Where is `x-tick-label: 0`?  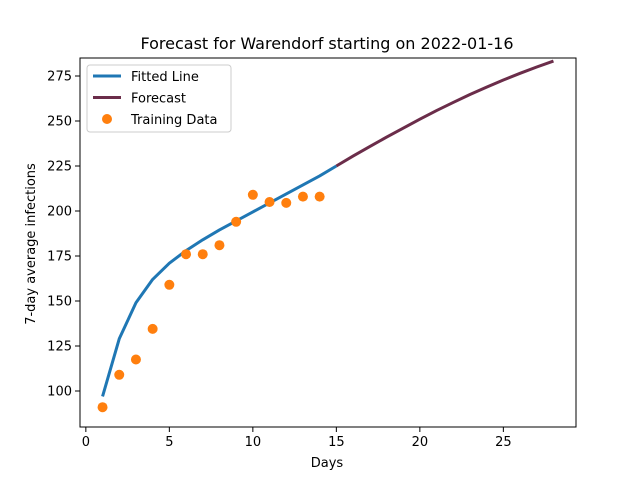
x-tick-label: 0 is located at coordinates (86, 442).